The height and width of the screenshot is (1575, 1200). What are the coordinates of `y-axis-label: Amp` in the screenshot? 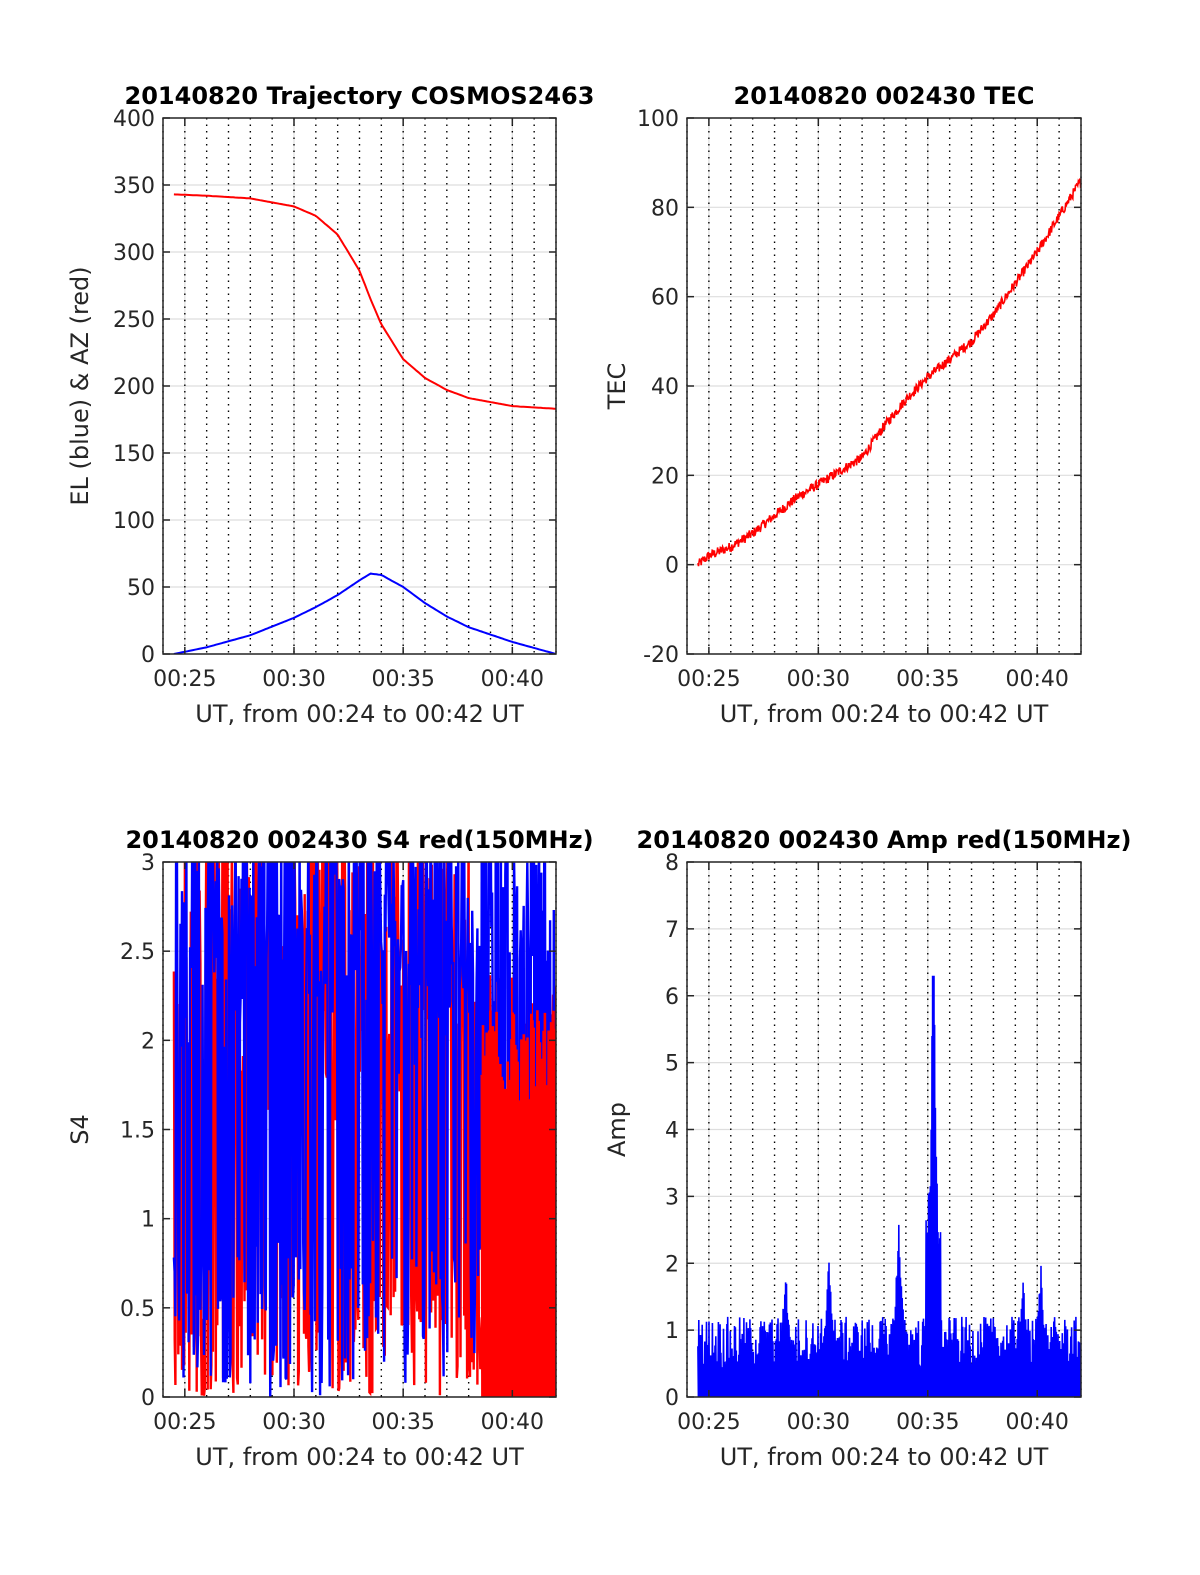 It's located at (617, 1129).